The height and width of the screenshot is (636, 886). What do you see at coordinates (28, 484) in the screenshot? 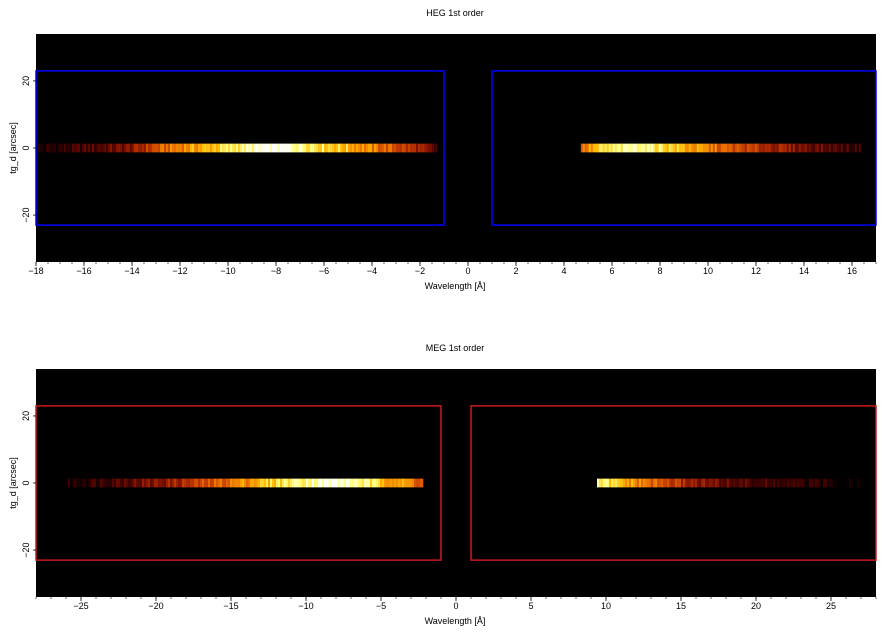
I see `meg-y-axis-ticks: −20 0 20` at bounding box center [28, 484].